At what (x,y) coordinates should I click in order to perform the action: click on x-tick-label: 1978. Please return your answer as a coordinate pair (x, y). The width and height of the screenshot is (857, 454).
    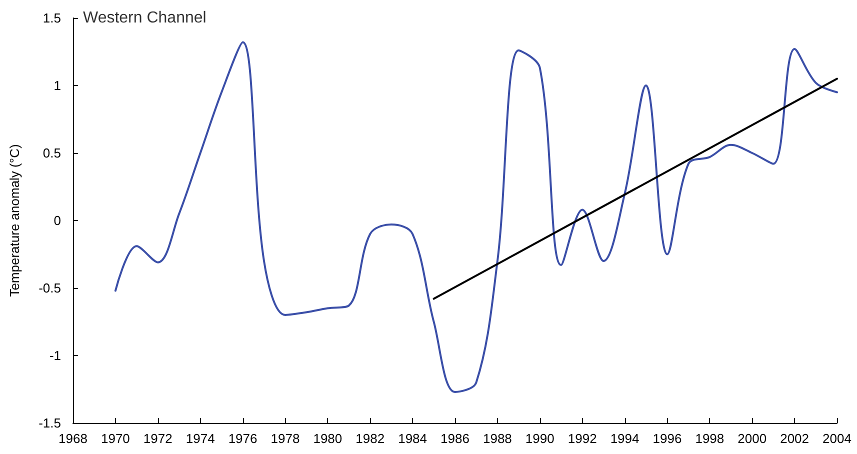
    Looking at the image, I should click on (285, 438).